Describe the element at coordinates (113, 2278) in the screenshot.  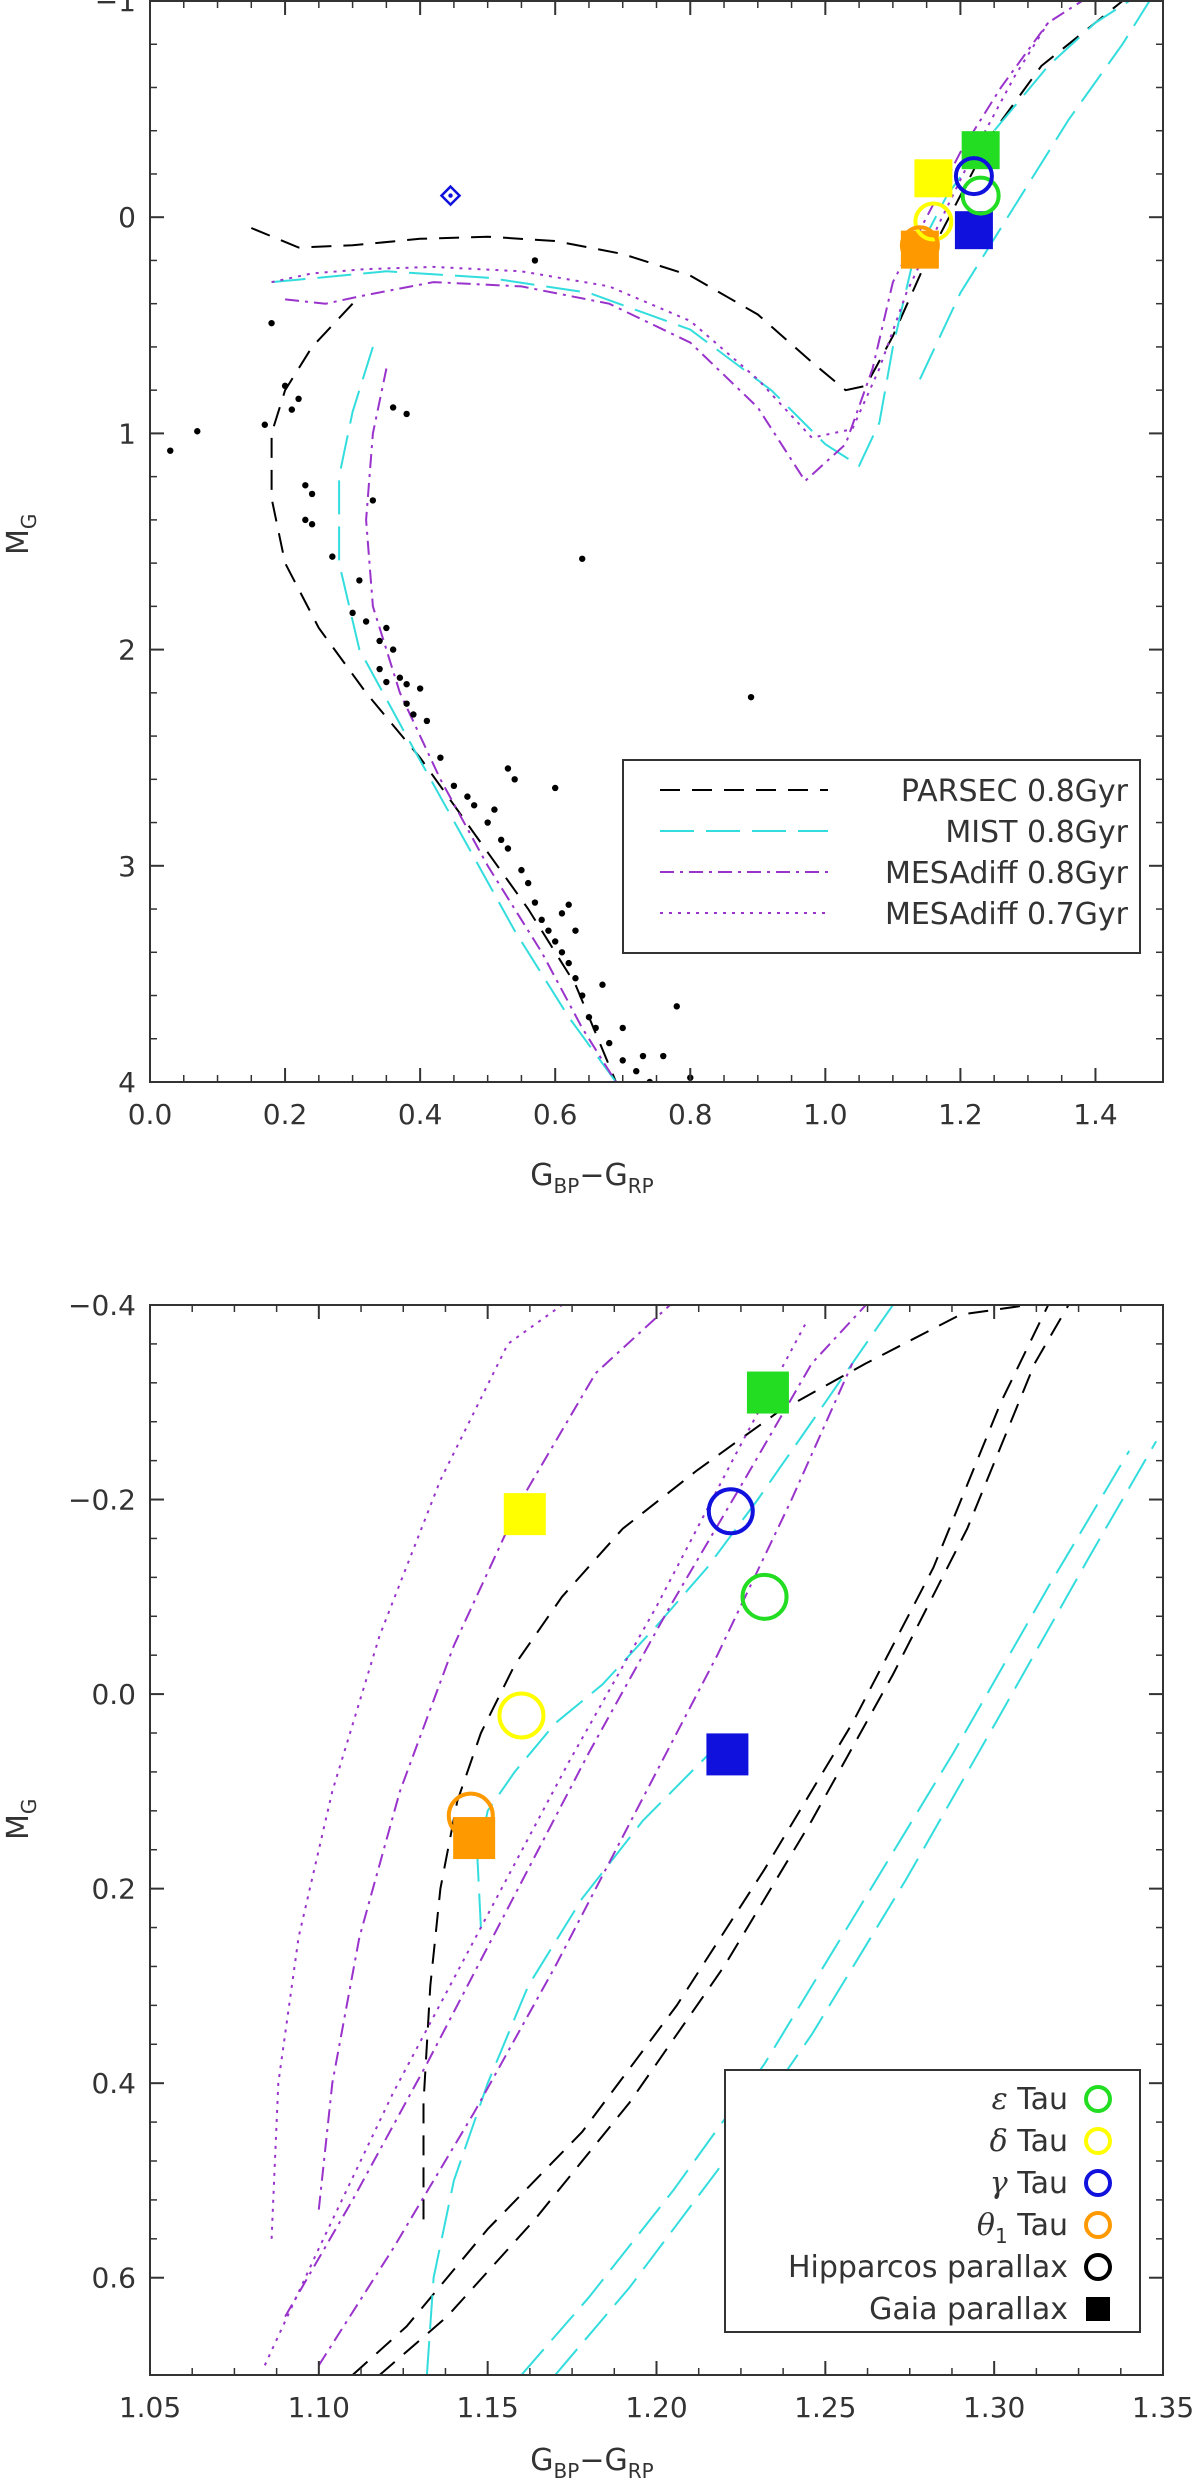
I see `bottom-y-tick-label: 0.6` at that location.